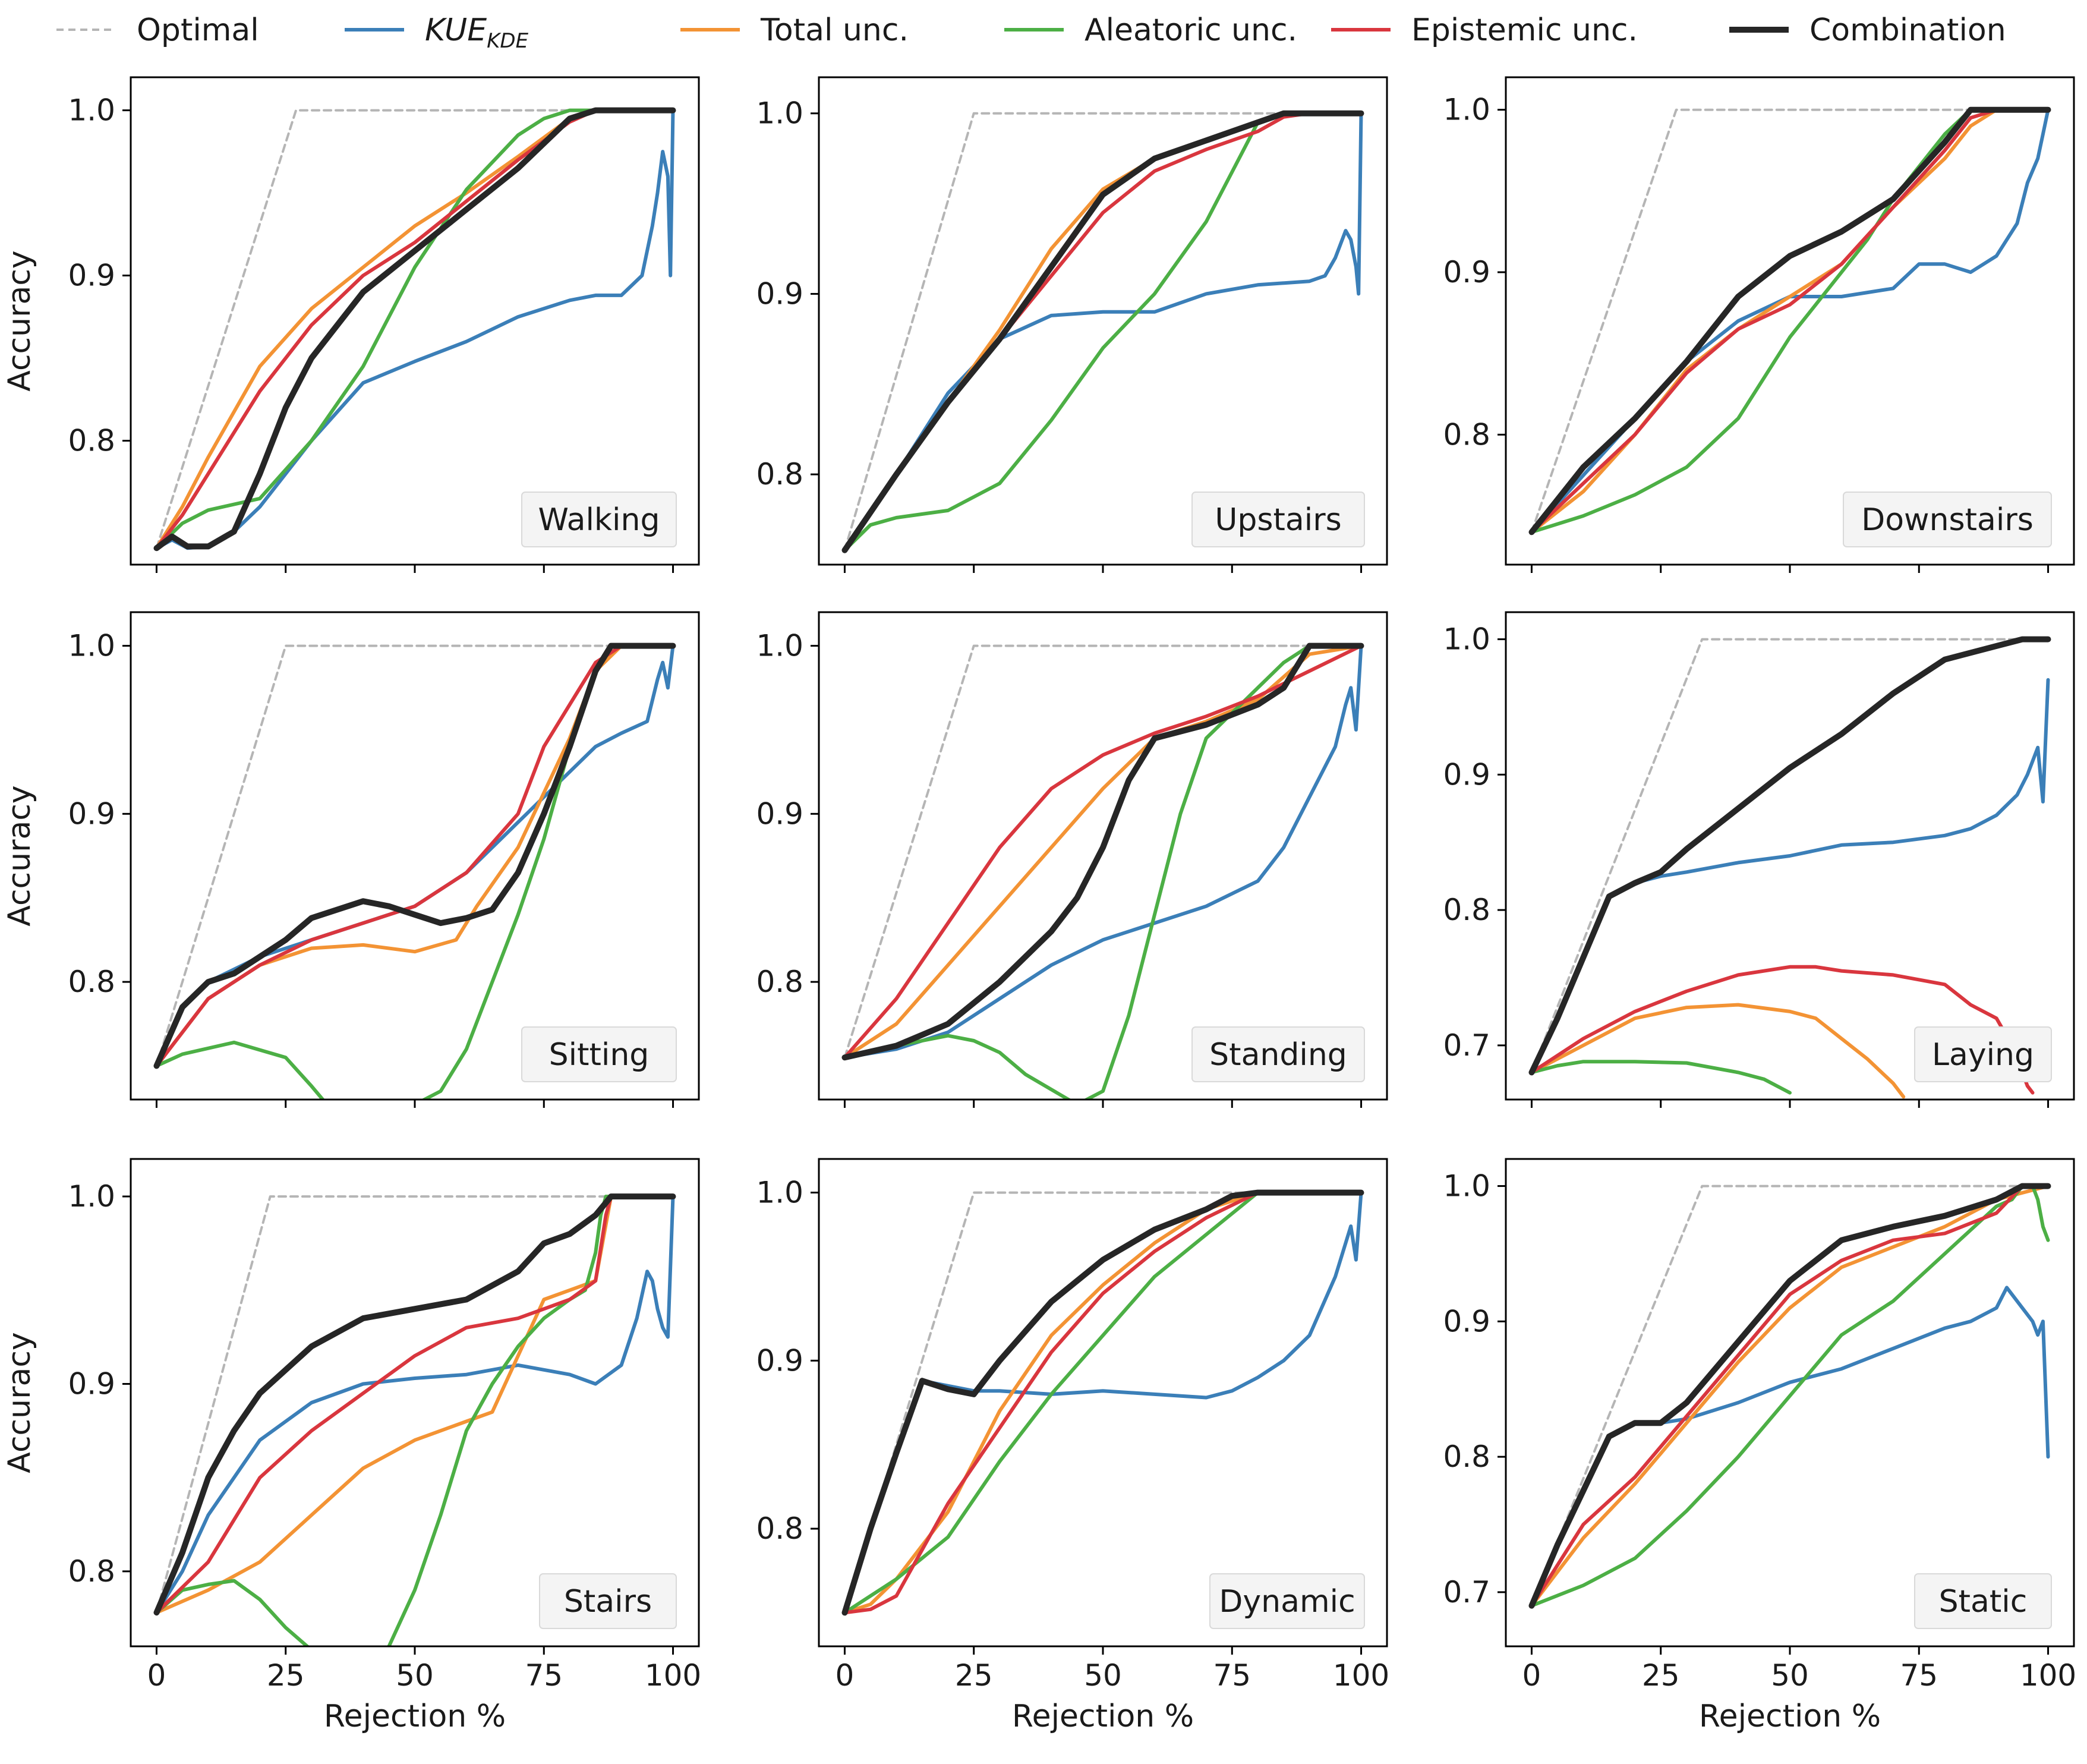 This screenshot has width=2087, height=1764. I want to click on panel-label-box-dynamic, so click(1287, 1601).